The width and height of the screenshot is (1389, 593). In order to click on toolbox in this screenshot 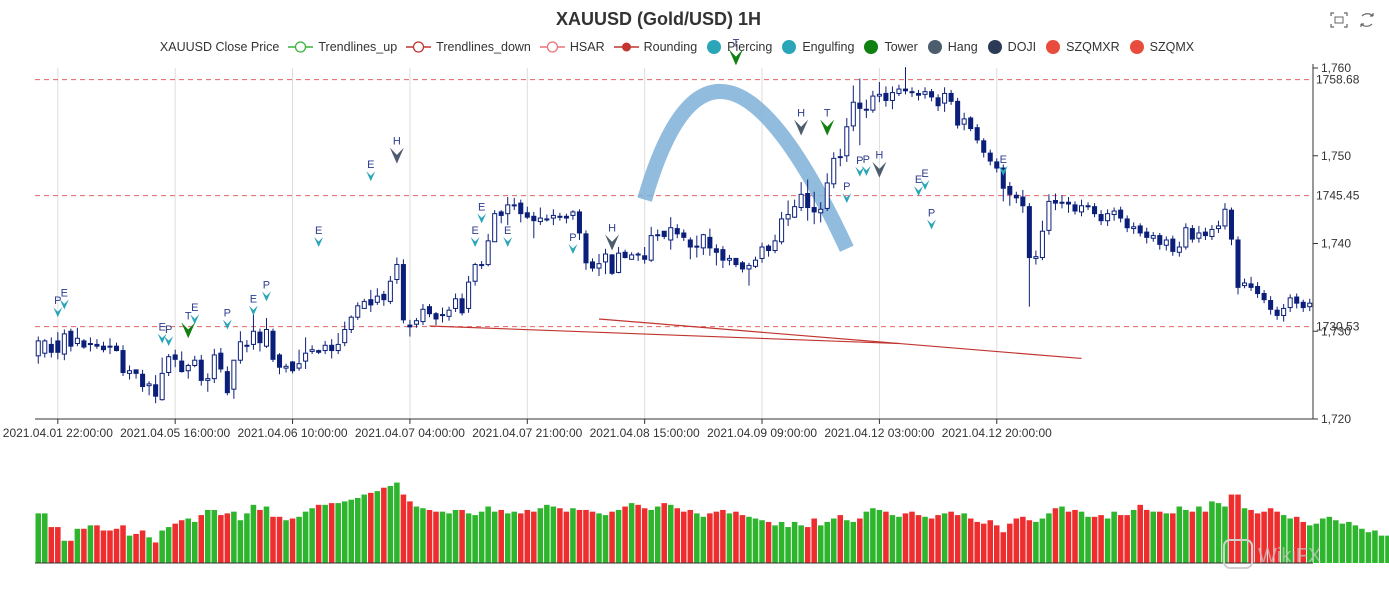, I will do `click(1353, 20)`.